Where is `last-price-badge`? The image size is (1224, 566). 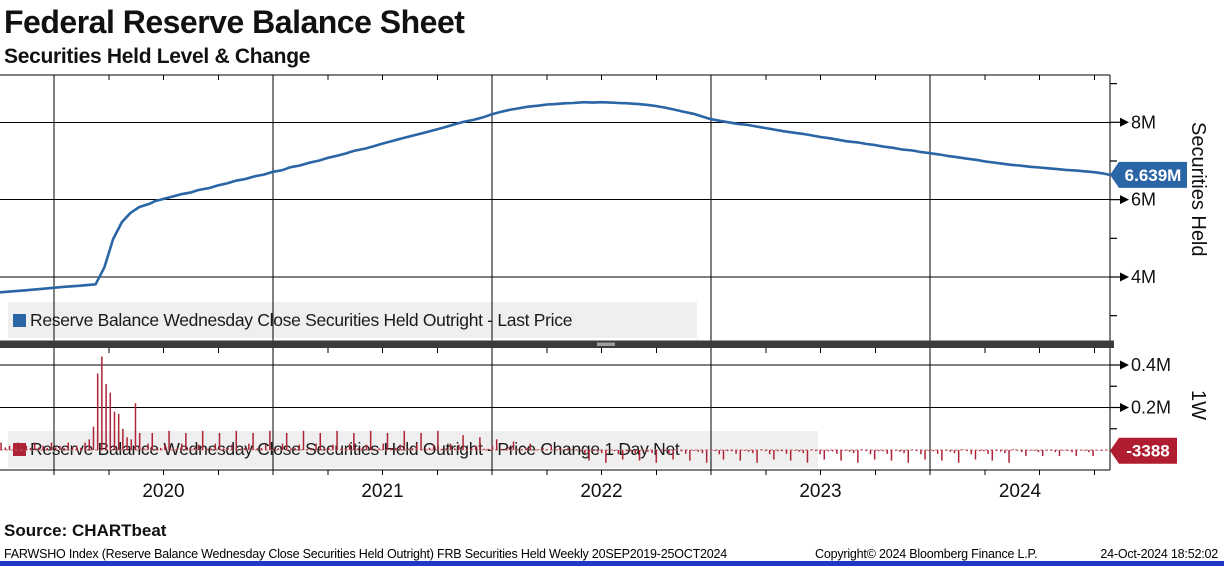
last-price-badge is located at coordinates (1148, 174).